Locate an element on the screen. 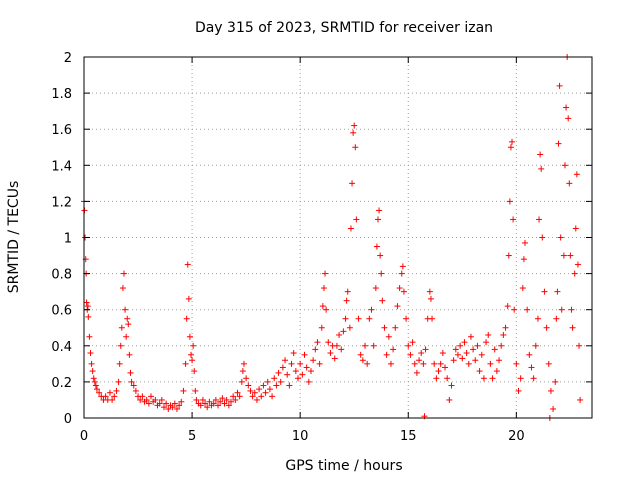 The image size is (640, 480). x-tick-label: 0 is located at coordinates (84, 436).